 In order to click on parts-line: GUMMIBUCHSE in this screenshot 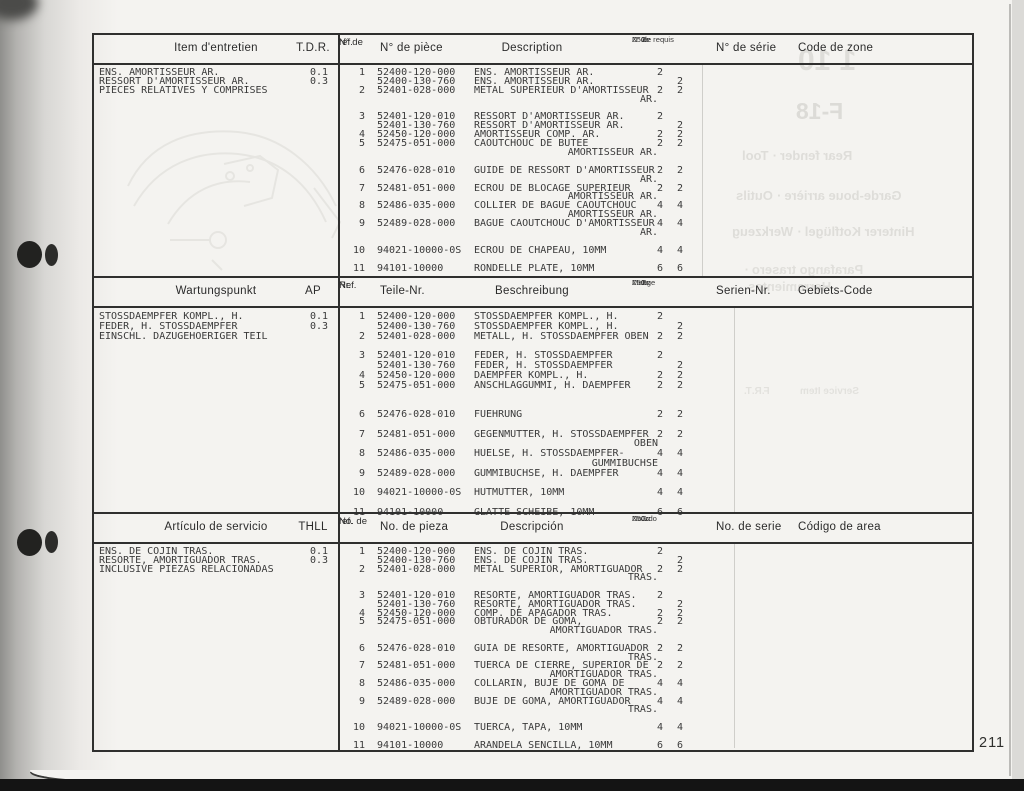, I will do `click(655, 464)`.